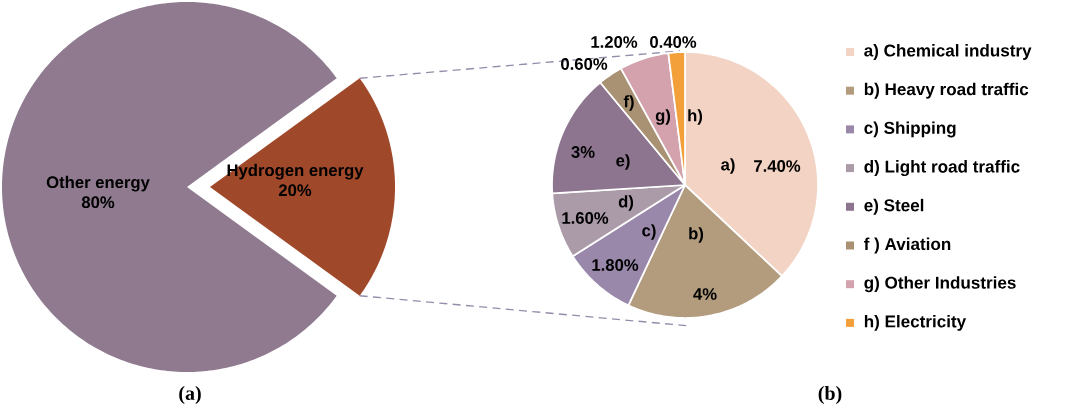 Image resolution: width=1071 pixels, height=412 pixels. What do you see at coordinates (696, 235) in the screenshot?
I see `text: b)` at bounding box center [696, 235].